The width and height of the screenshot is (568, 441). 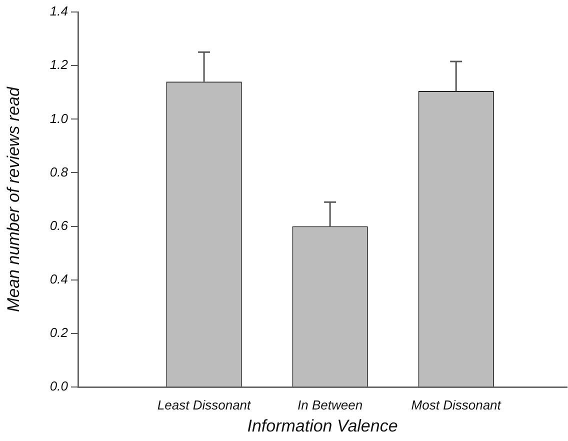 What do you see at coordinates (59, 11) in the screenshot?
I see `y-tick-label: 1.4` at bounding box center [59, 11].